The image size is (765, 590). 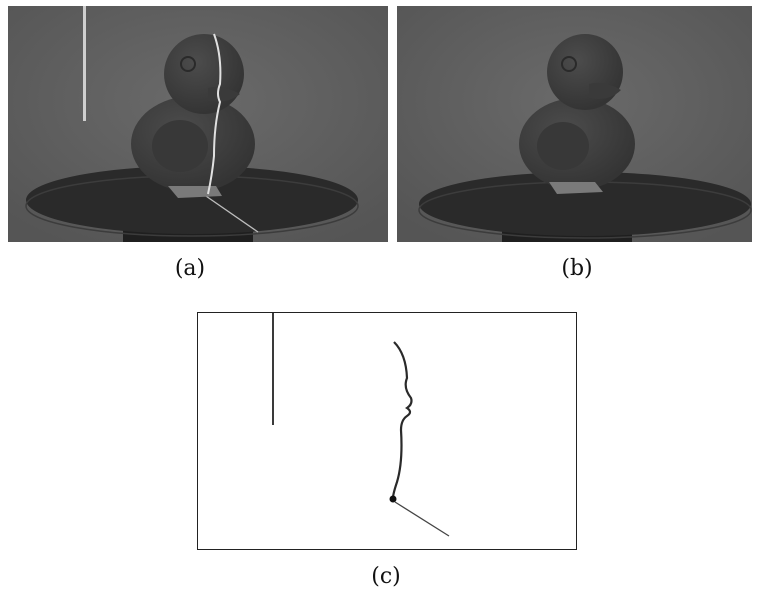 I want to click on caption-b: (b), so click(x=577, y=268).